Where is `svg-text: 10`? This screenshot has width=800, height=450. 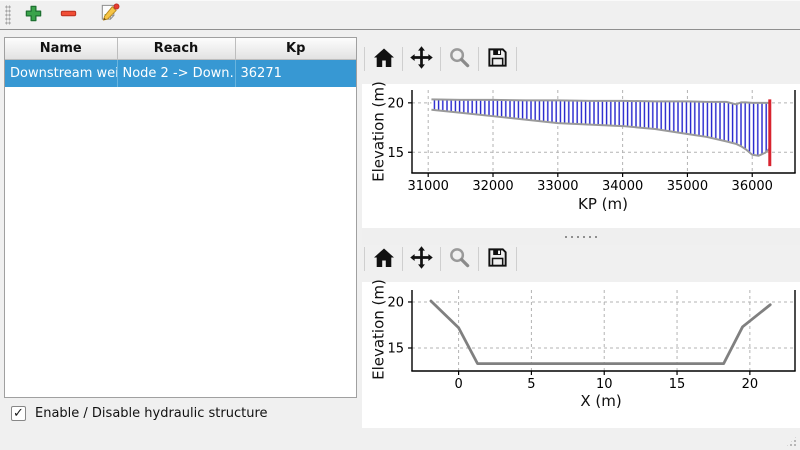
svg-text: 10 is located at coordinates (604, 384).